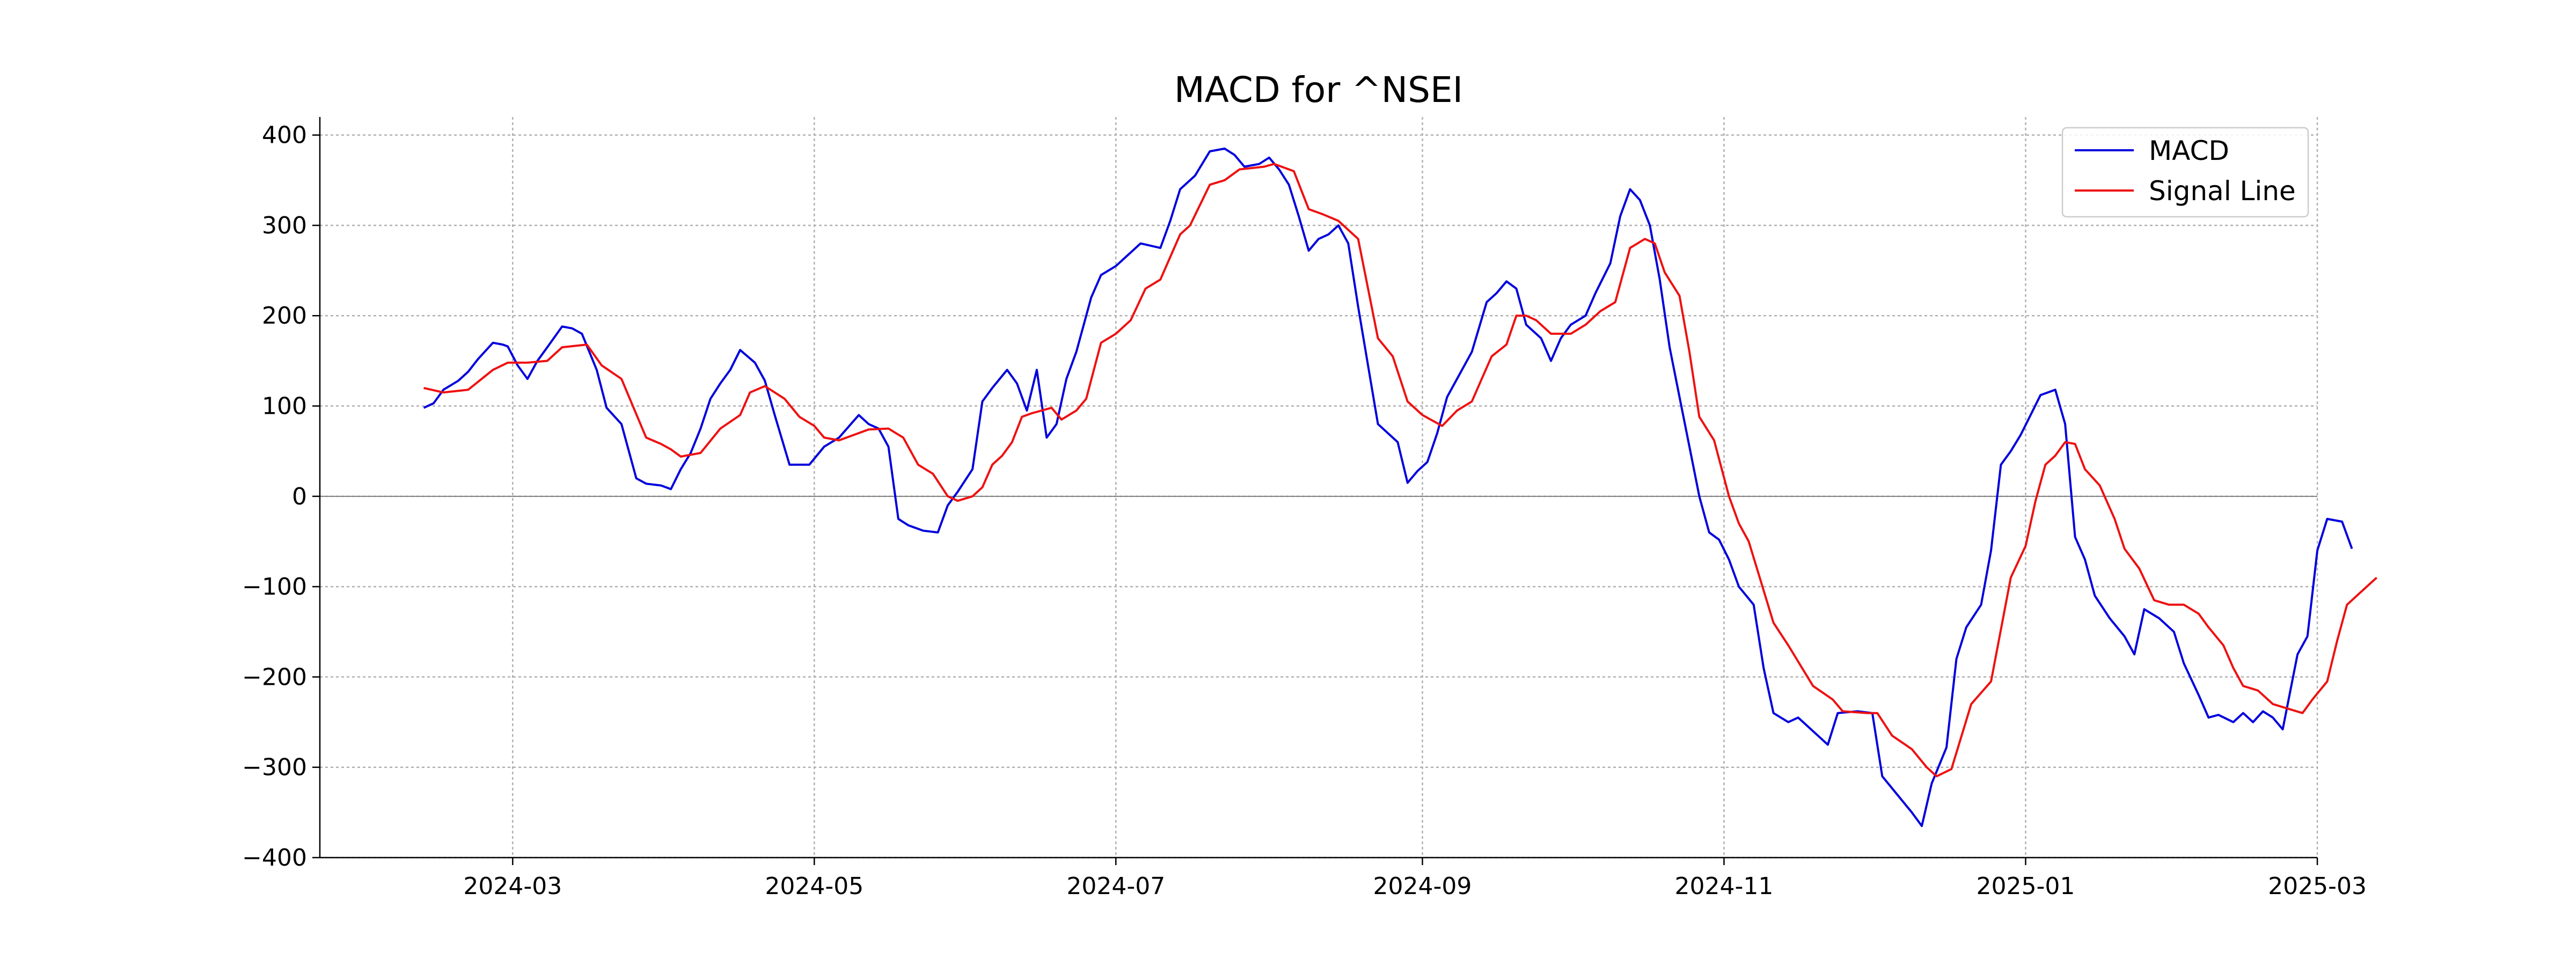 The image size is (2576, 966). I want to click on chart-title: MACD for ^NSEI, so click(1318, 90).